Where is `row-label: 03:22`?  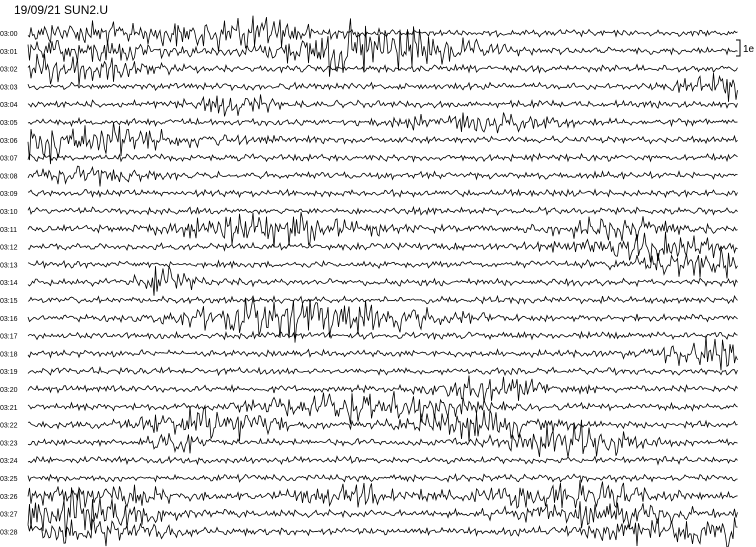 row-label: 03:22 is located at coordinates (9, 426).